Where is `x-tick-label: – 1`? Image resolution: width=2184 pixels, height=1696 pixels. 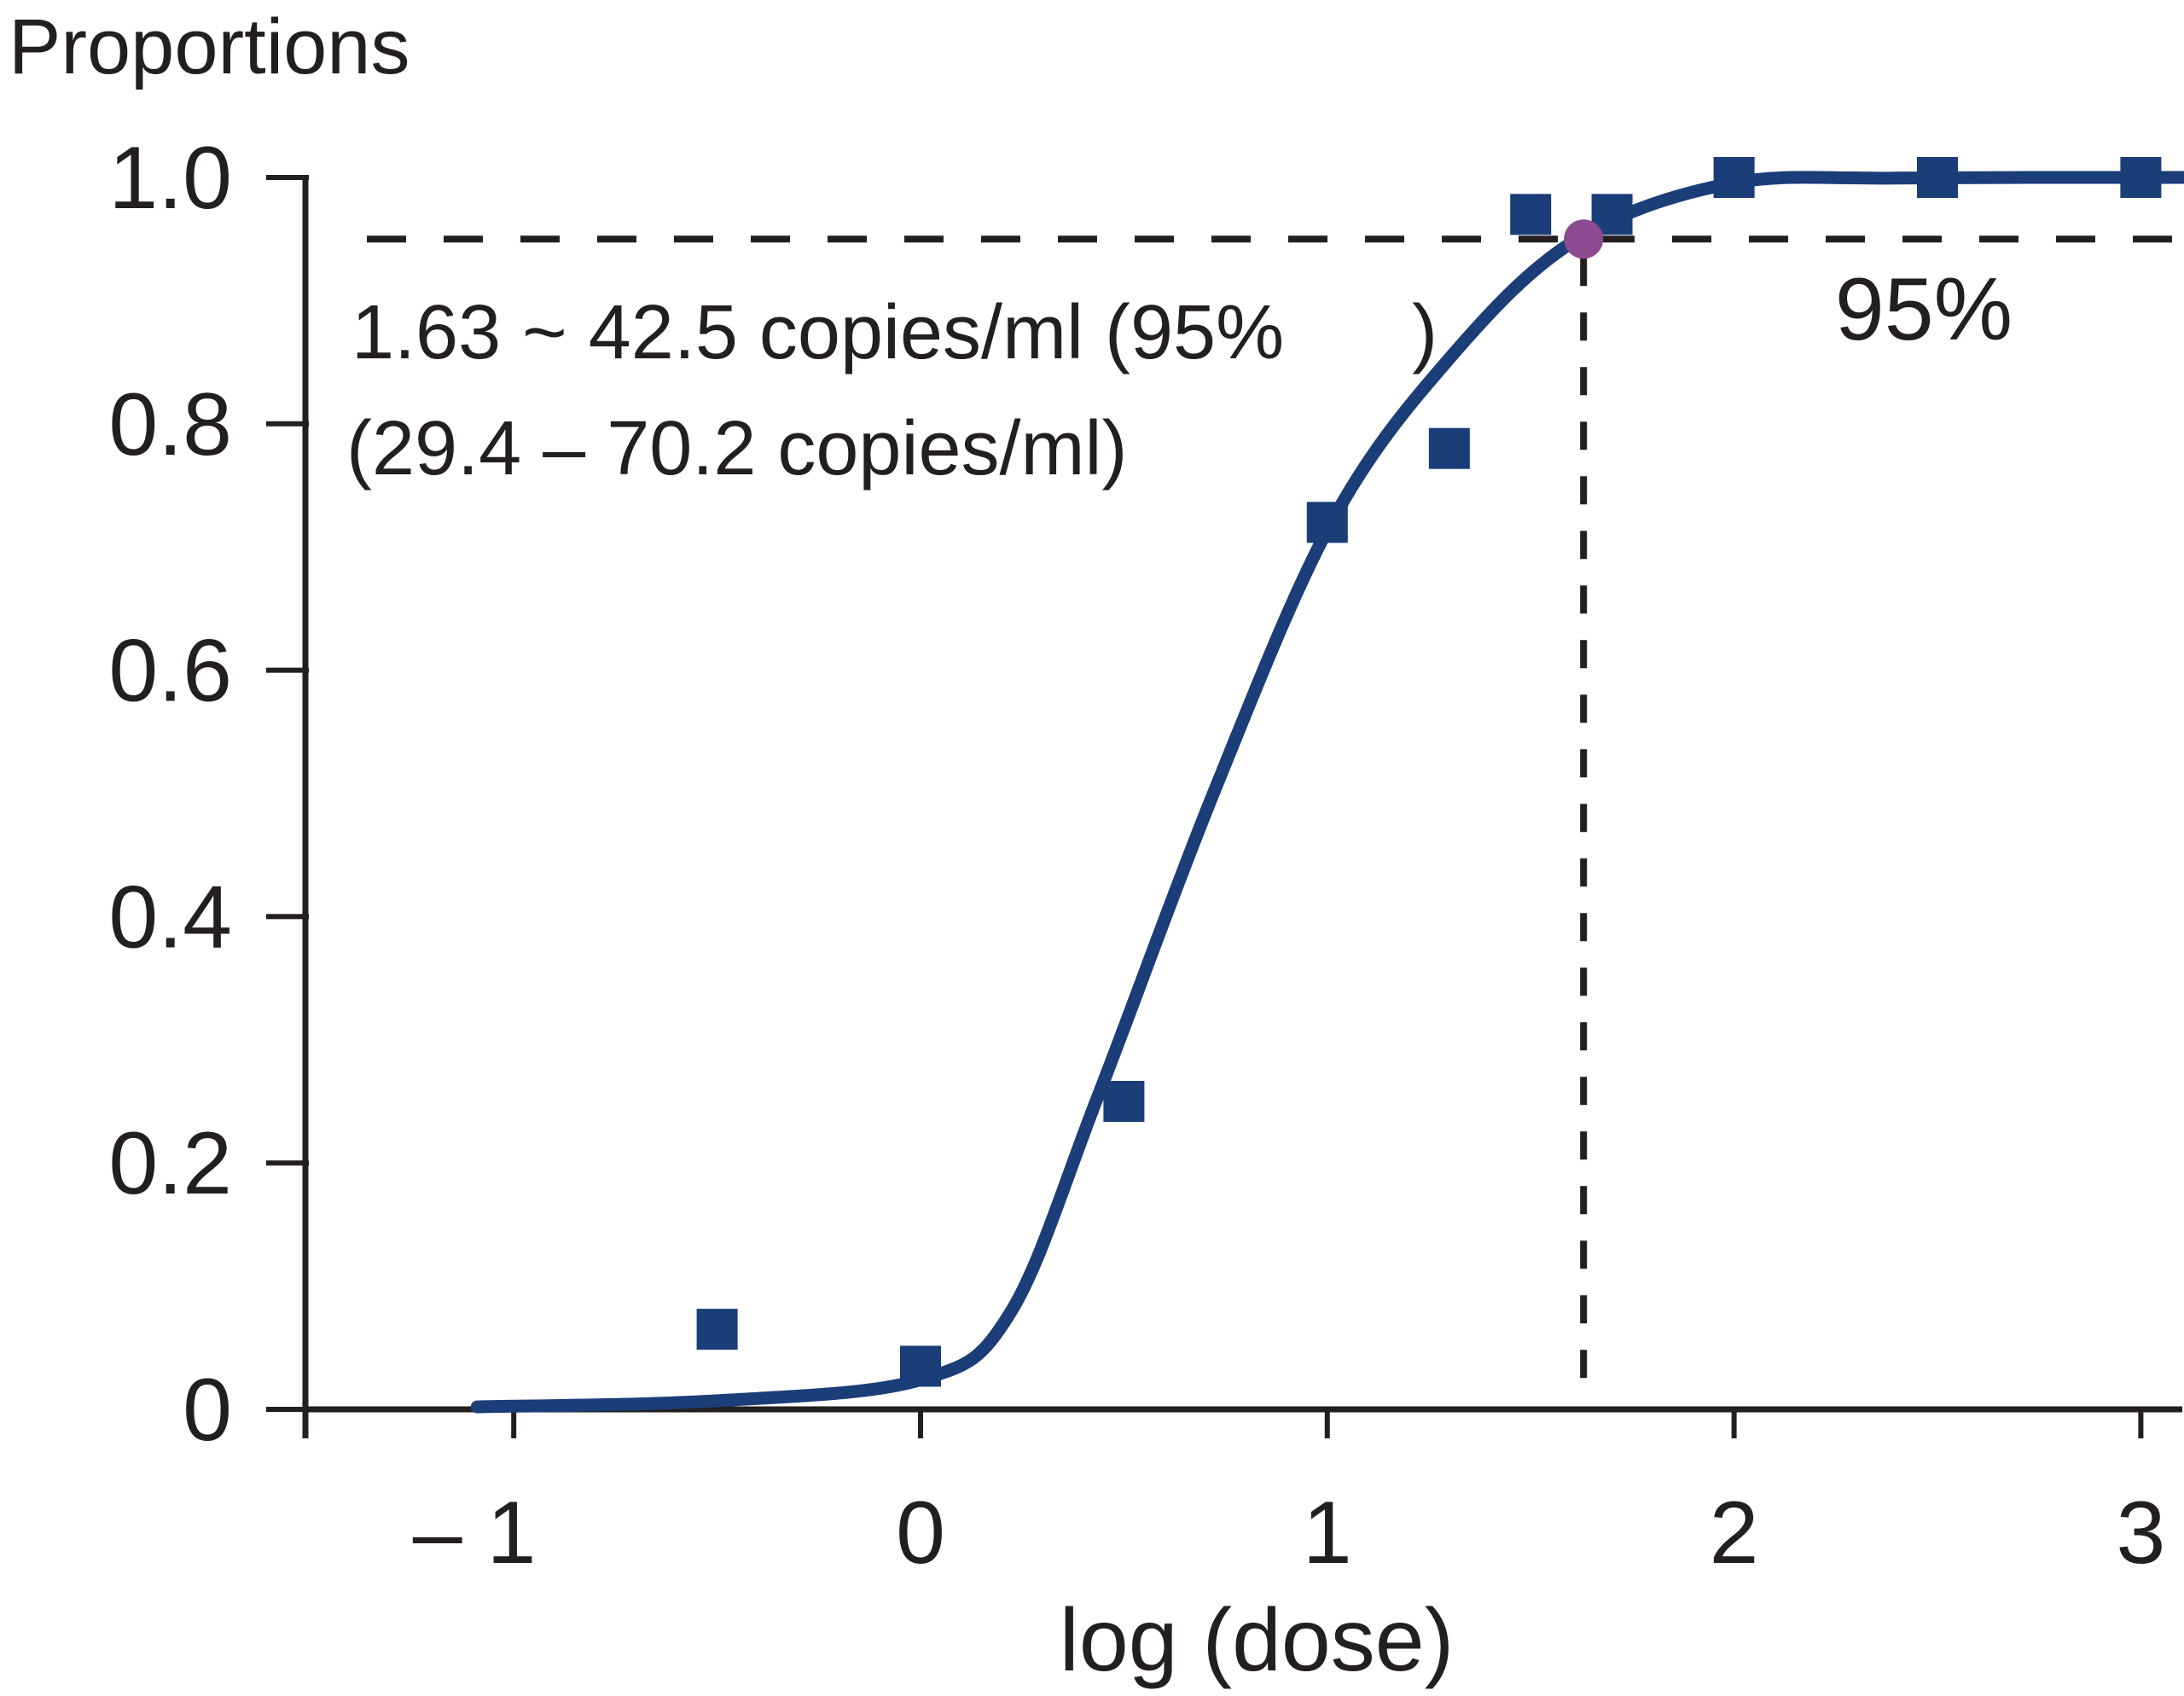 x-tick-label: – 1 is located at coordinates (475, 1534).